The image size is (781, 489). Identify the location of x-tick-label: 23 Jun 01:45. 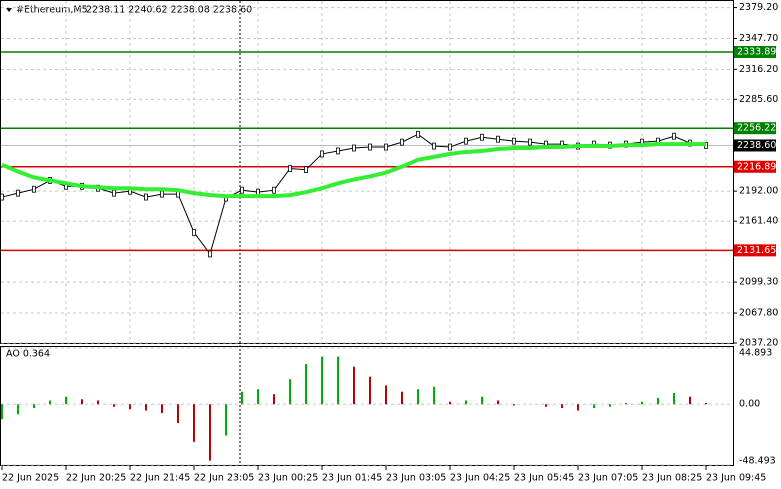
(352, 478).